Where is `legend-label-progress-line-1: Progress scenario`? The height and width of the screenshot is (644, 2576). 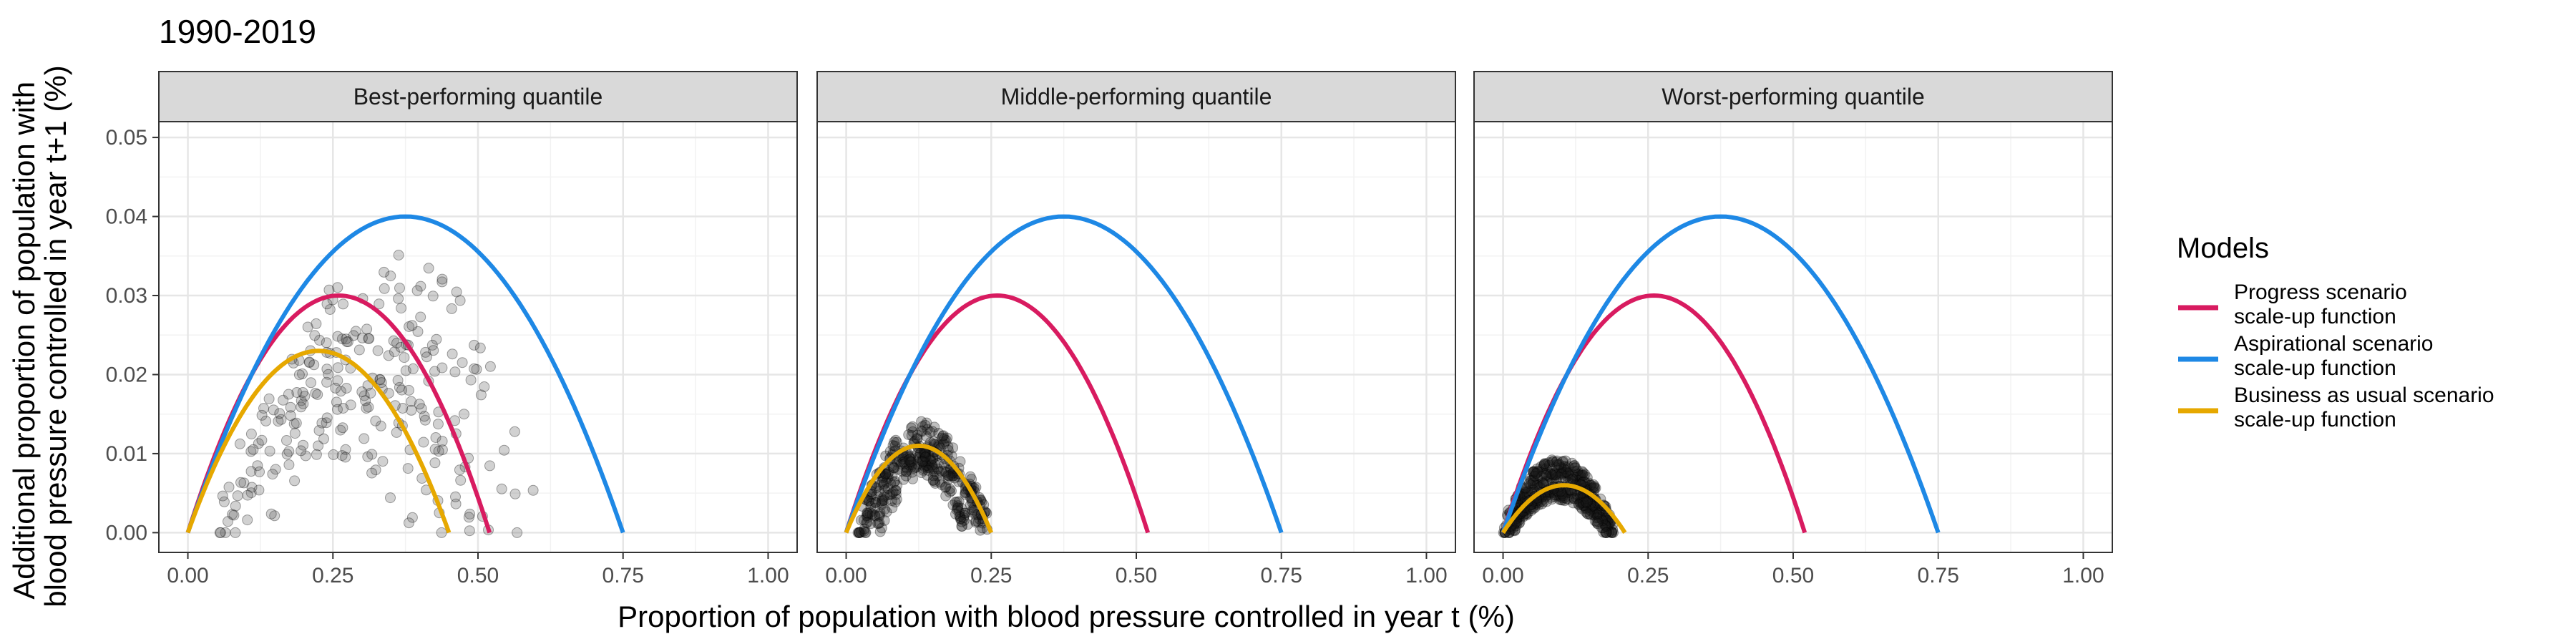 legend-label-progress-line-1: Progress scenario is located at coordinates (2320, 292).